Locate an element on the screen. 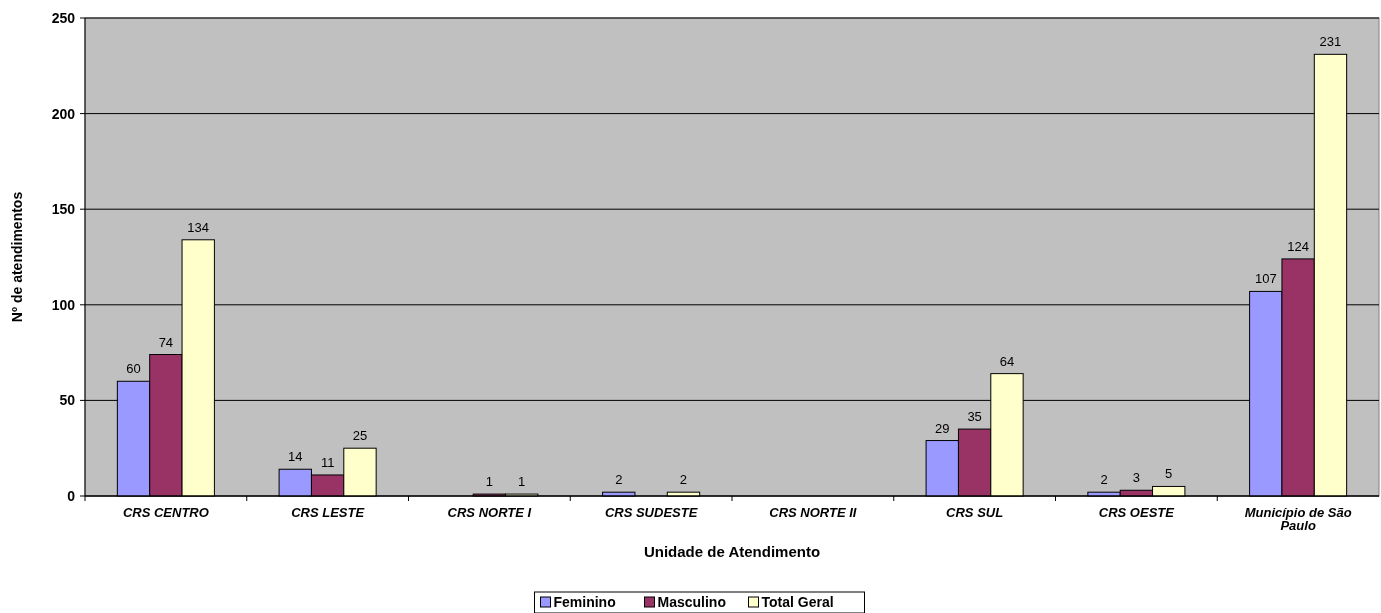 This screenshot has height=613, width=1381. data-label: 11 is located at coordinates (327, 462).